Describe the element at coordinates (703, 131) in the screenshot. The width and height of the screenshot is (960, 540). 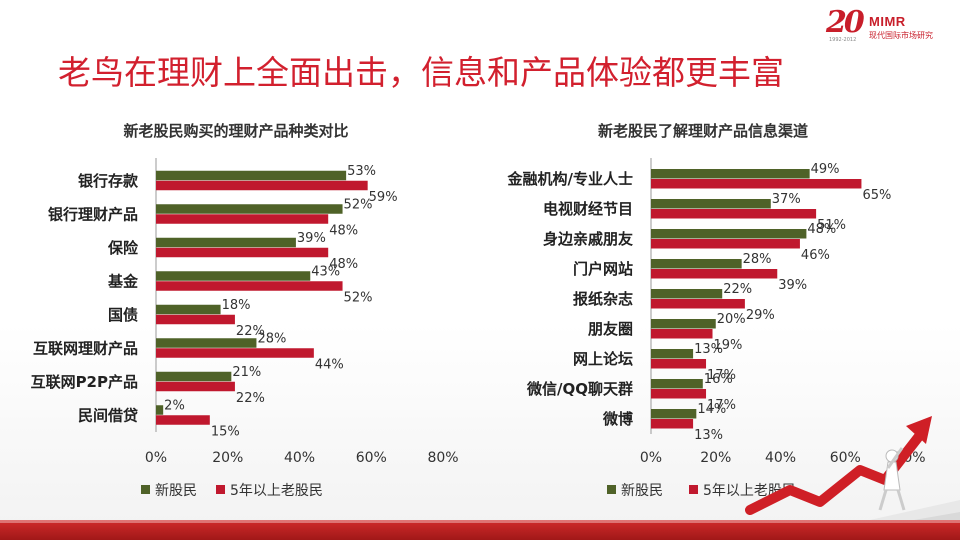
I see `chart-title: 新老股民了解理财产品信息渠道` at that location.